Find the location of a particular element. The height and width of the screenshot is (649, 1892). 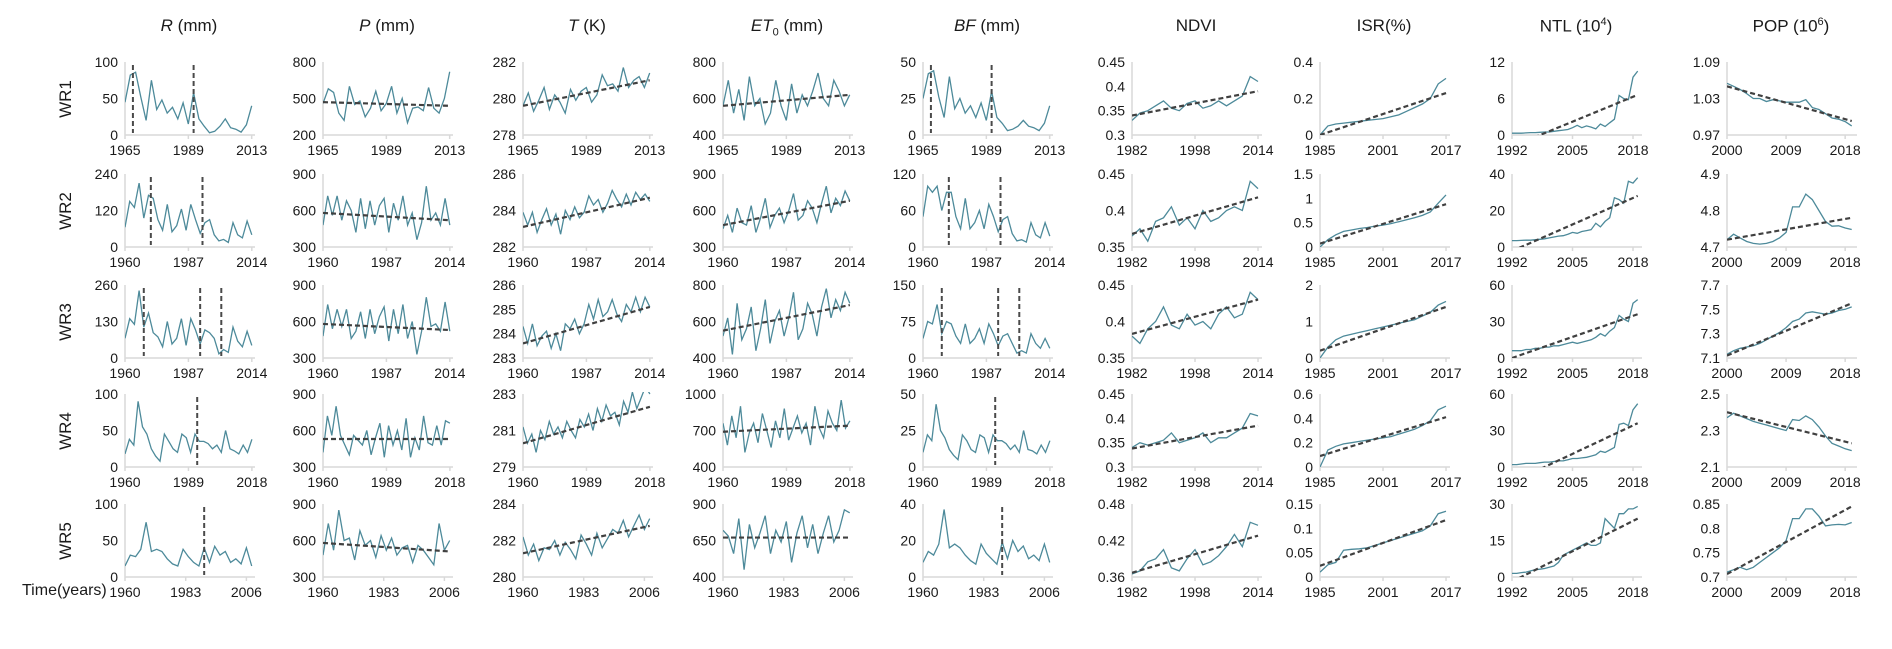

panel-WR4-0: 0 50 100 1960 1989 2018 is located at coordinates (181, 438).